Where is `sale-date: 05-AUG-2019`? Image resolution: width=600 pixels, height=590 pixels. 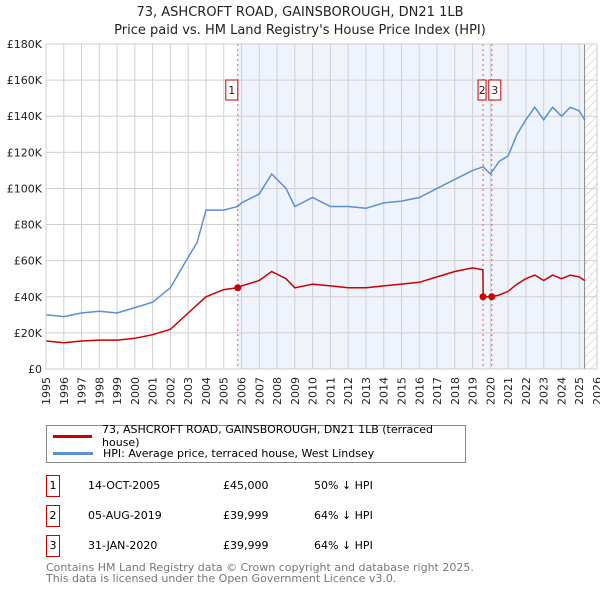 sale-date: 05-AUG-2019 is located at coordinates (125, 515).